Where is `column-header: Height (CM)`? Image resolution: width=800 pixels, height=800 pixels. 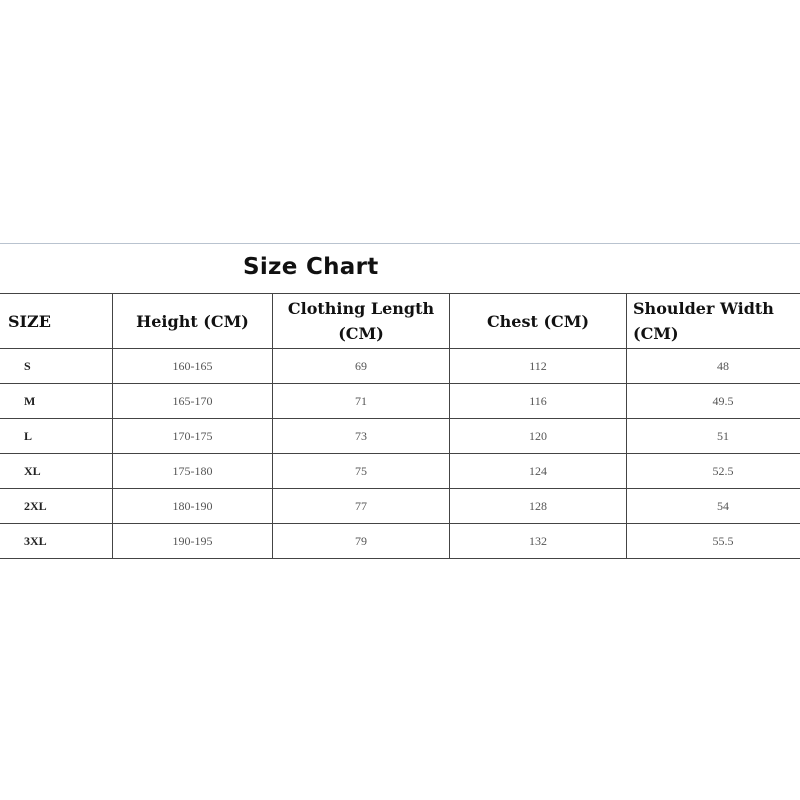
column-header: Height (CM) is located at coordinates (192, 321).